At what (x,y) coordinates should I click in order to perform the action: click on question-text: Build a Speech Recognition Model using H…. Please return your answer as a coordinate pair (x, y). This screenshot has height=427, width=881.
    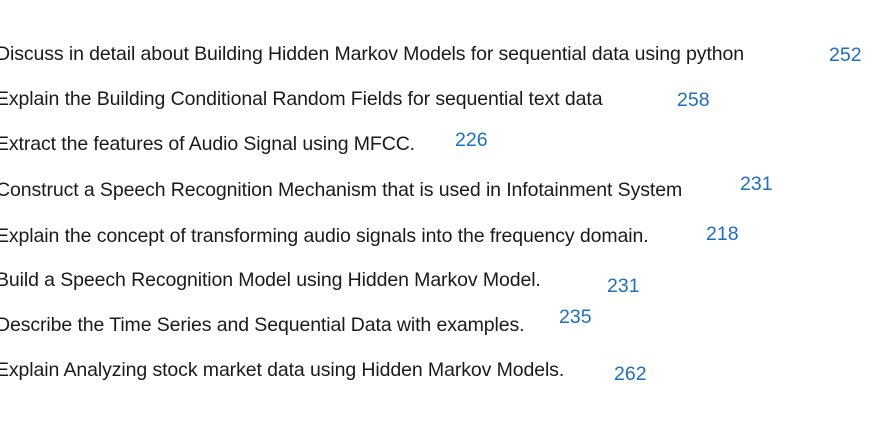
    Looking at the image, I should click on (270, 280).